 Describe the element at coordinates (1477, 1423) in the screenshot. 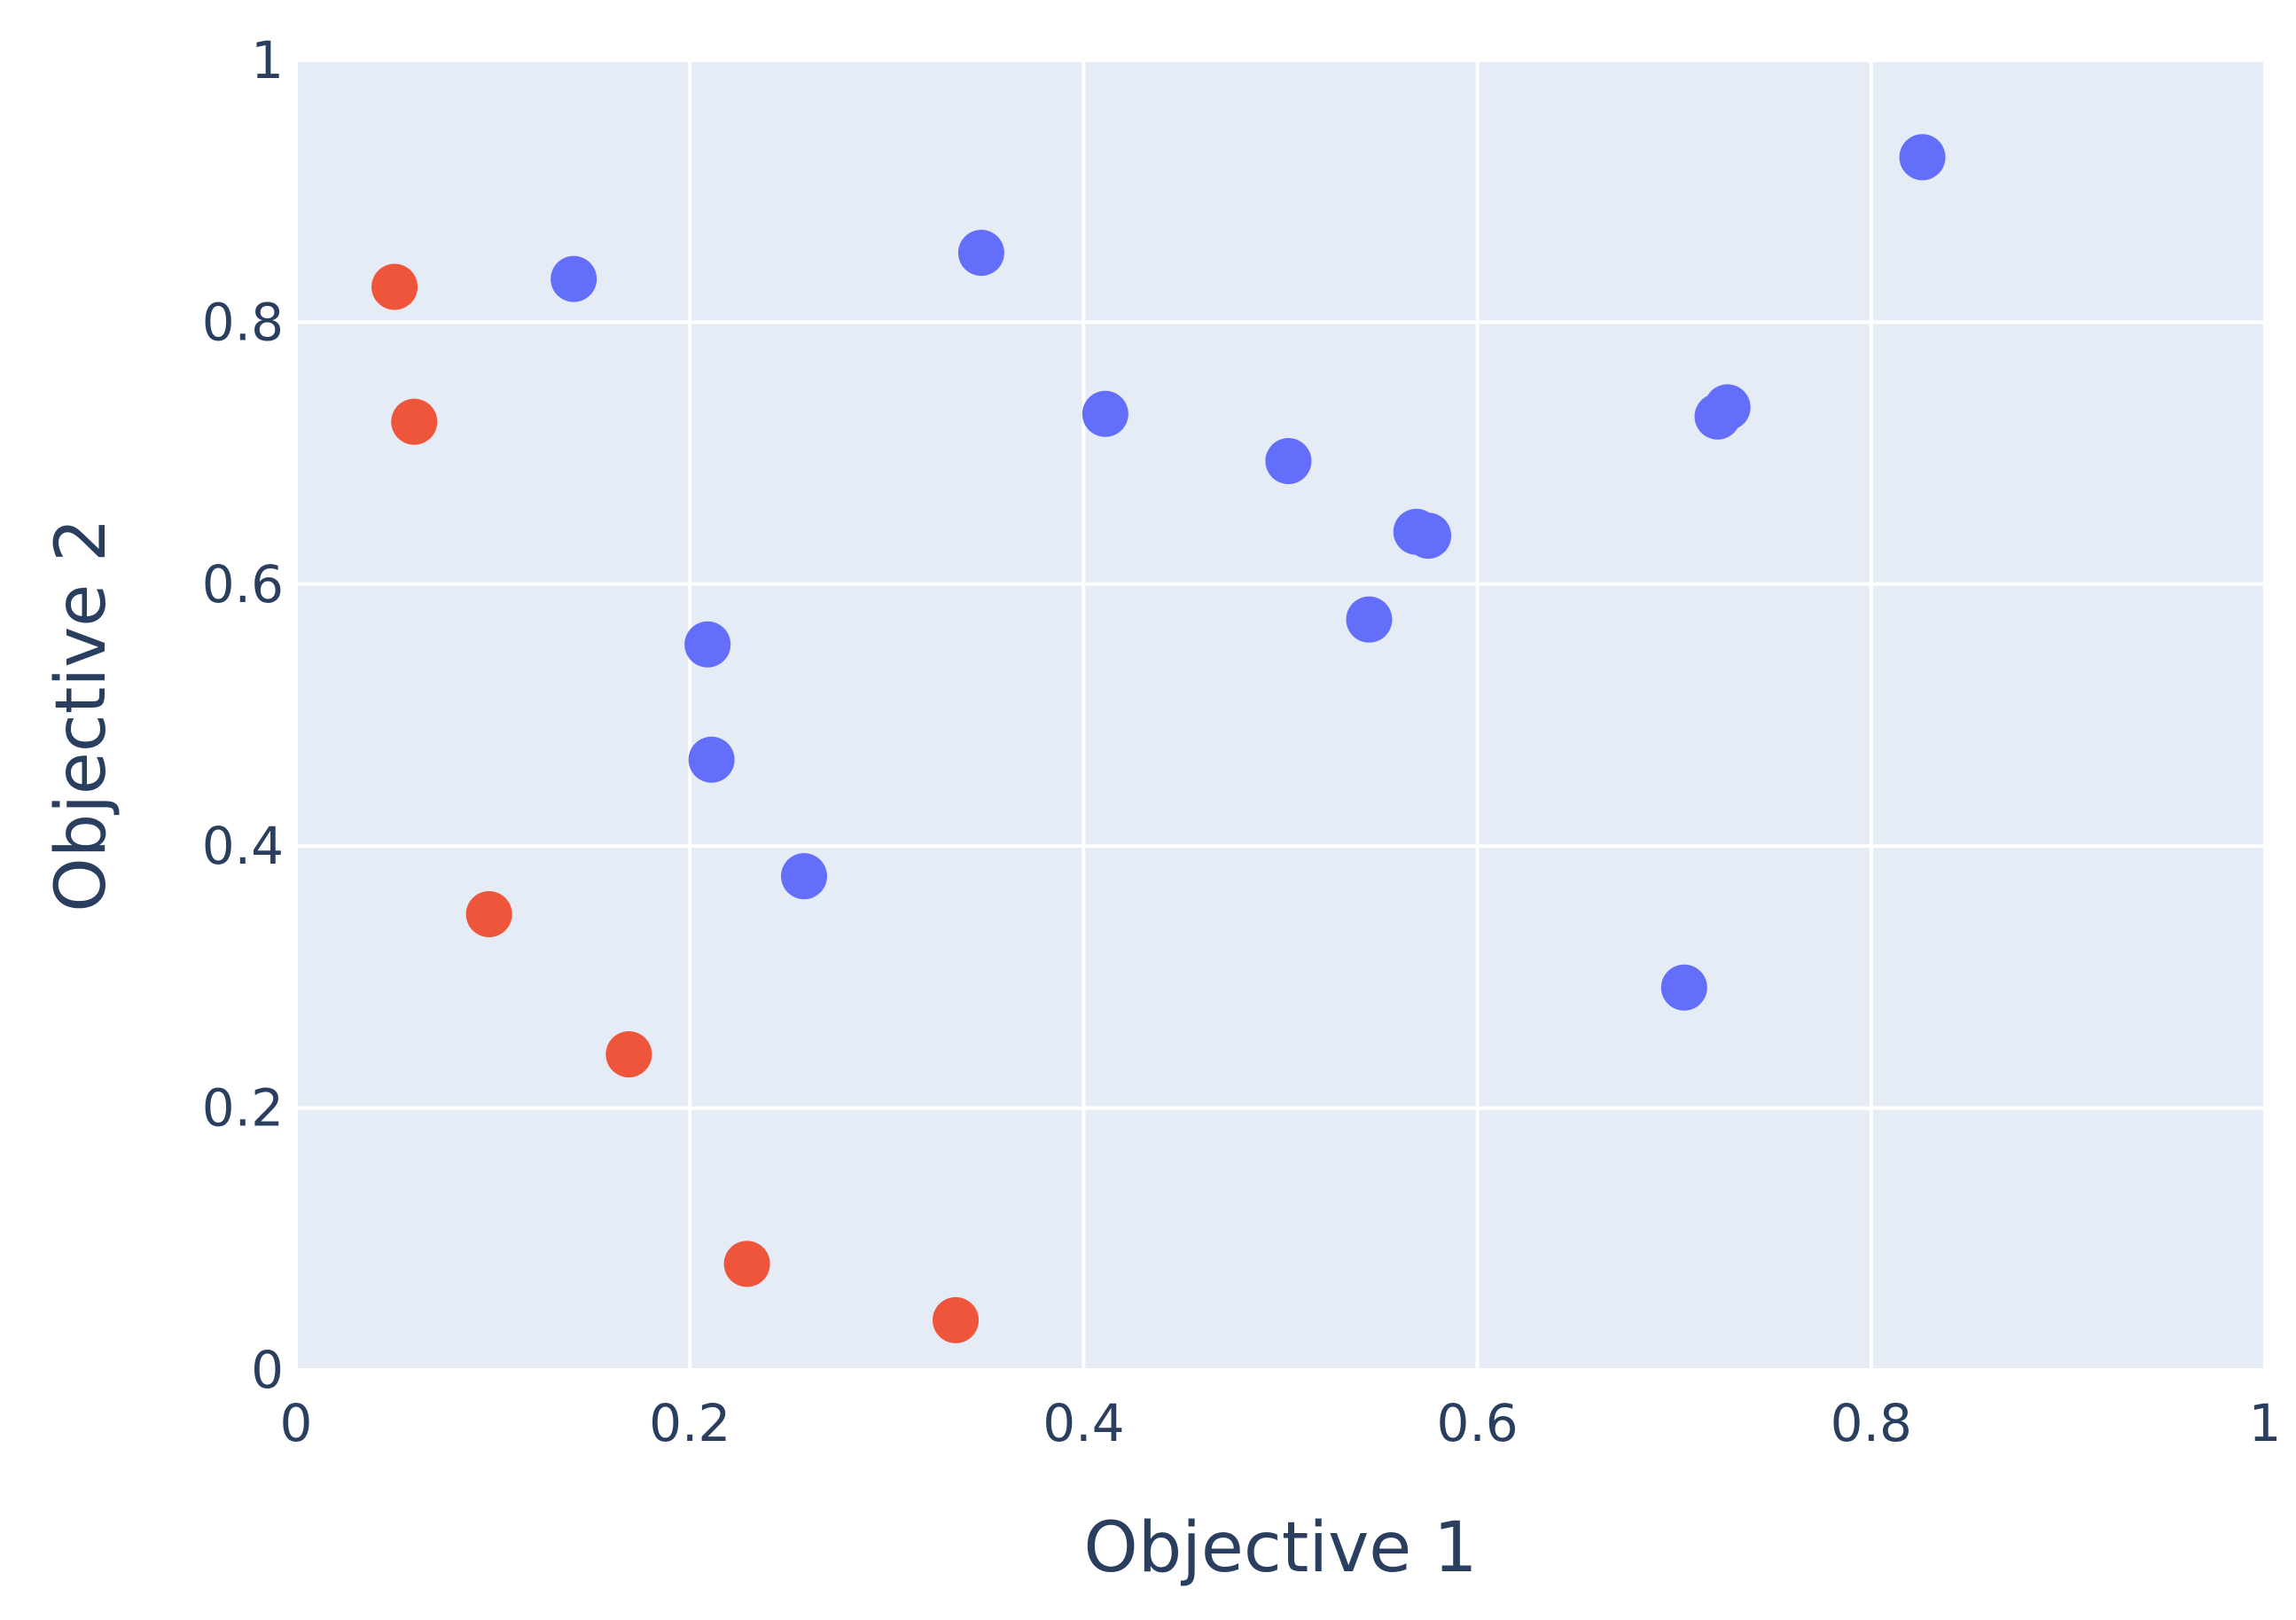

I see `x-tick-label: 0.6` at that location.